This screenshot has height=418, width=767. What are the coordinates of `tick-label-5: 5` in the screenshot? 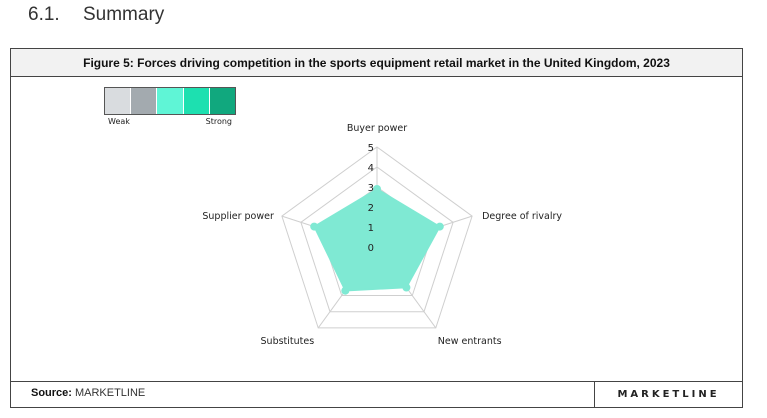 It's located at (371, 148).